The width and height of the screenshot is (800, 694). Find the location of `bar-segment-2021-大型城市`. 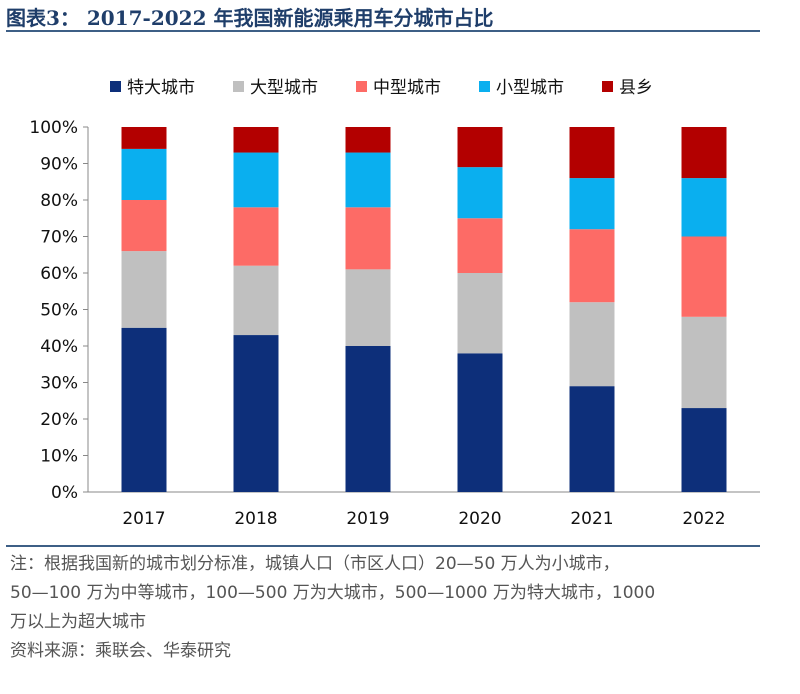

bar-segment-2021-大型城市 is located at coordinates (592, 344).